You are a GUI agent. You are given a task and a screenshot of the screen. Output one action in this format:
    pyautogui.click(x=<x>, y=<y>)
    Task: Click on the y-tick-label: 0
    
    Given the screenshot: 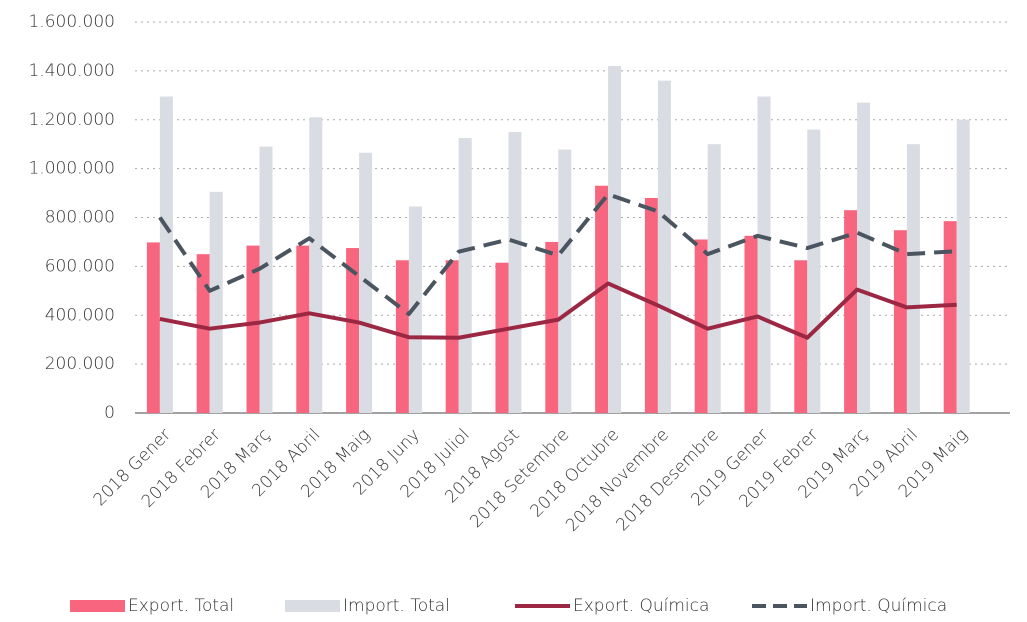 What is the action you would take?
    pyautogui.click(x=109, y=413)
    